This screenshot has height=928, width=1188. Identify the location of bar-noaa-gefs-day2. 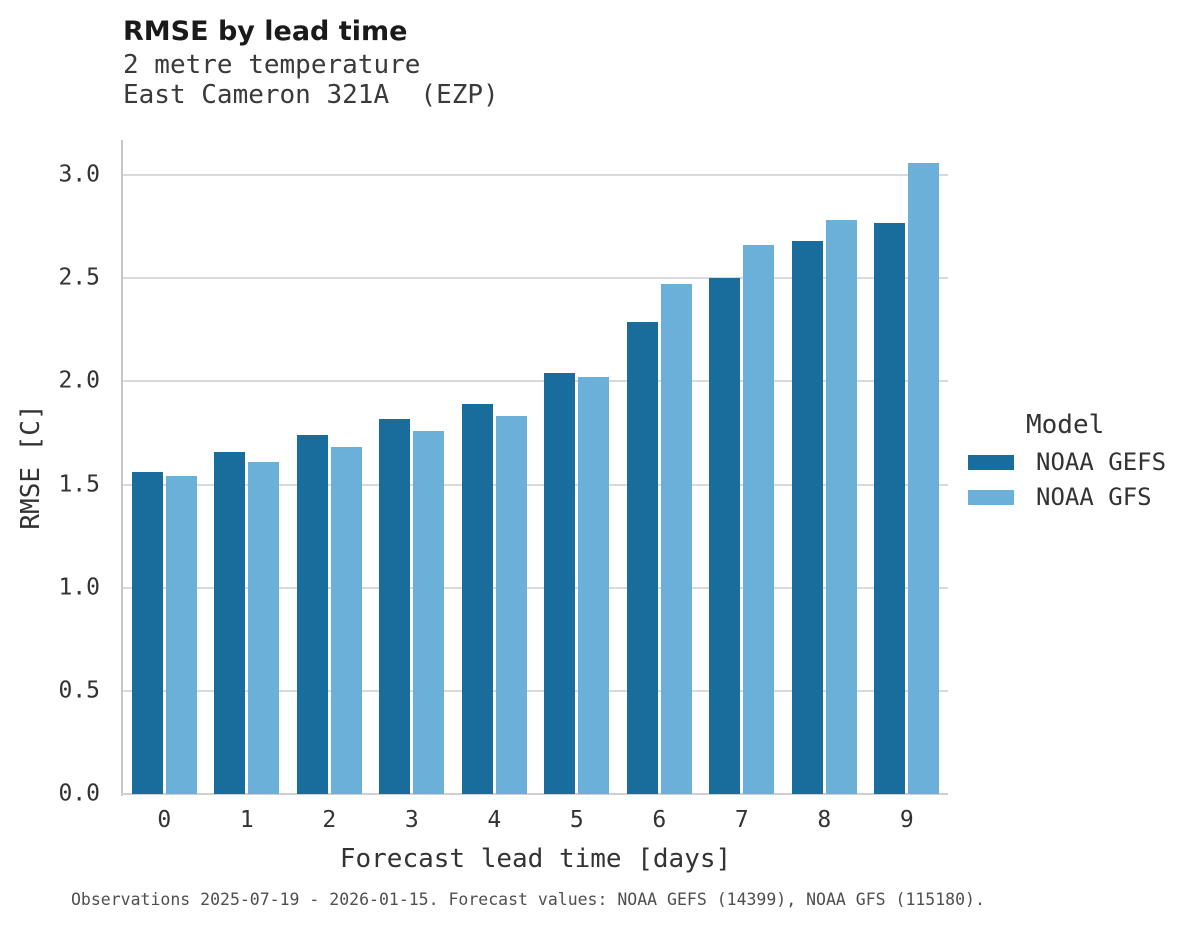
(312, 614).